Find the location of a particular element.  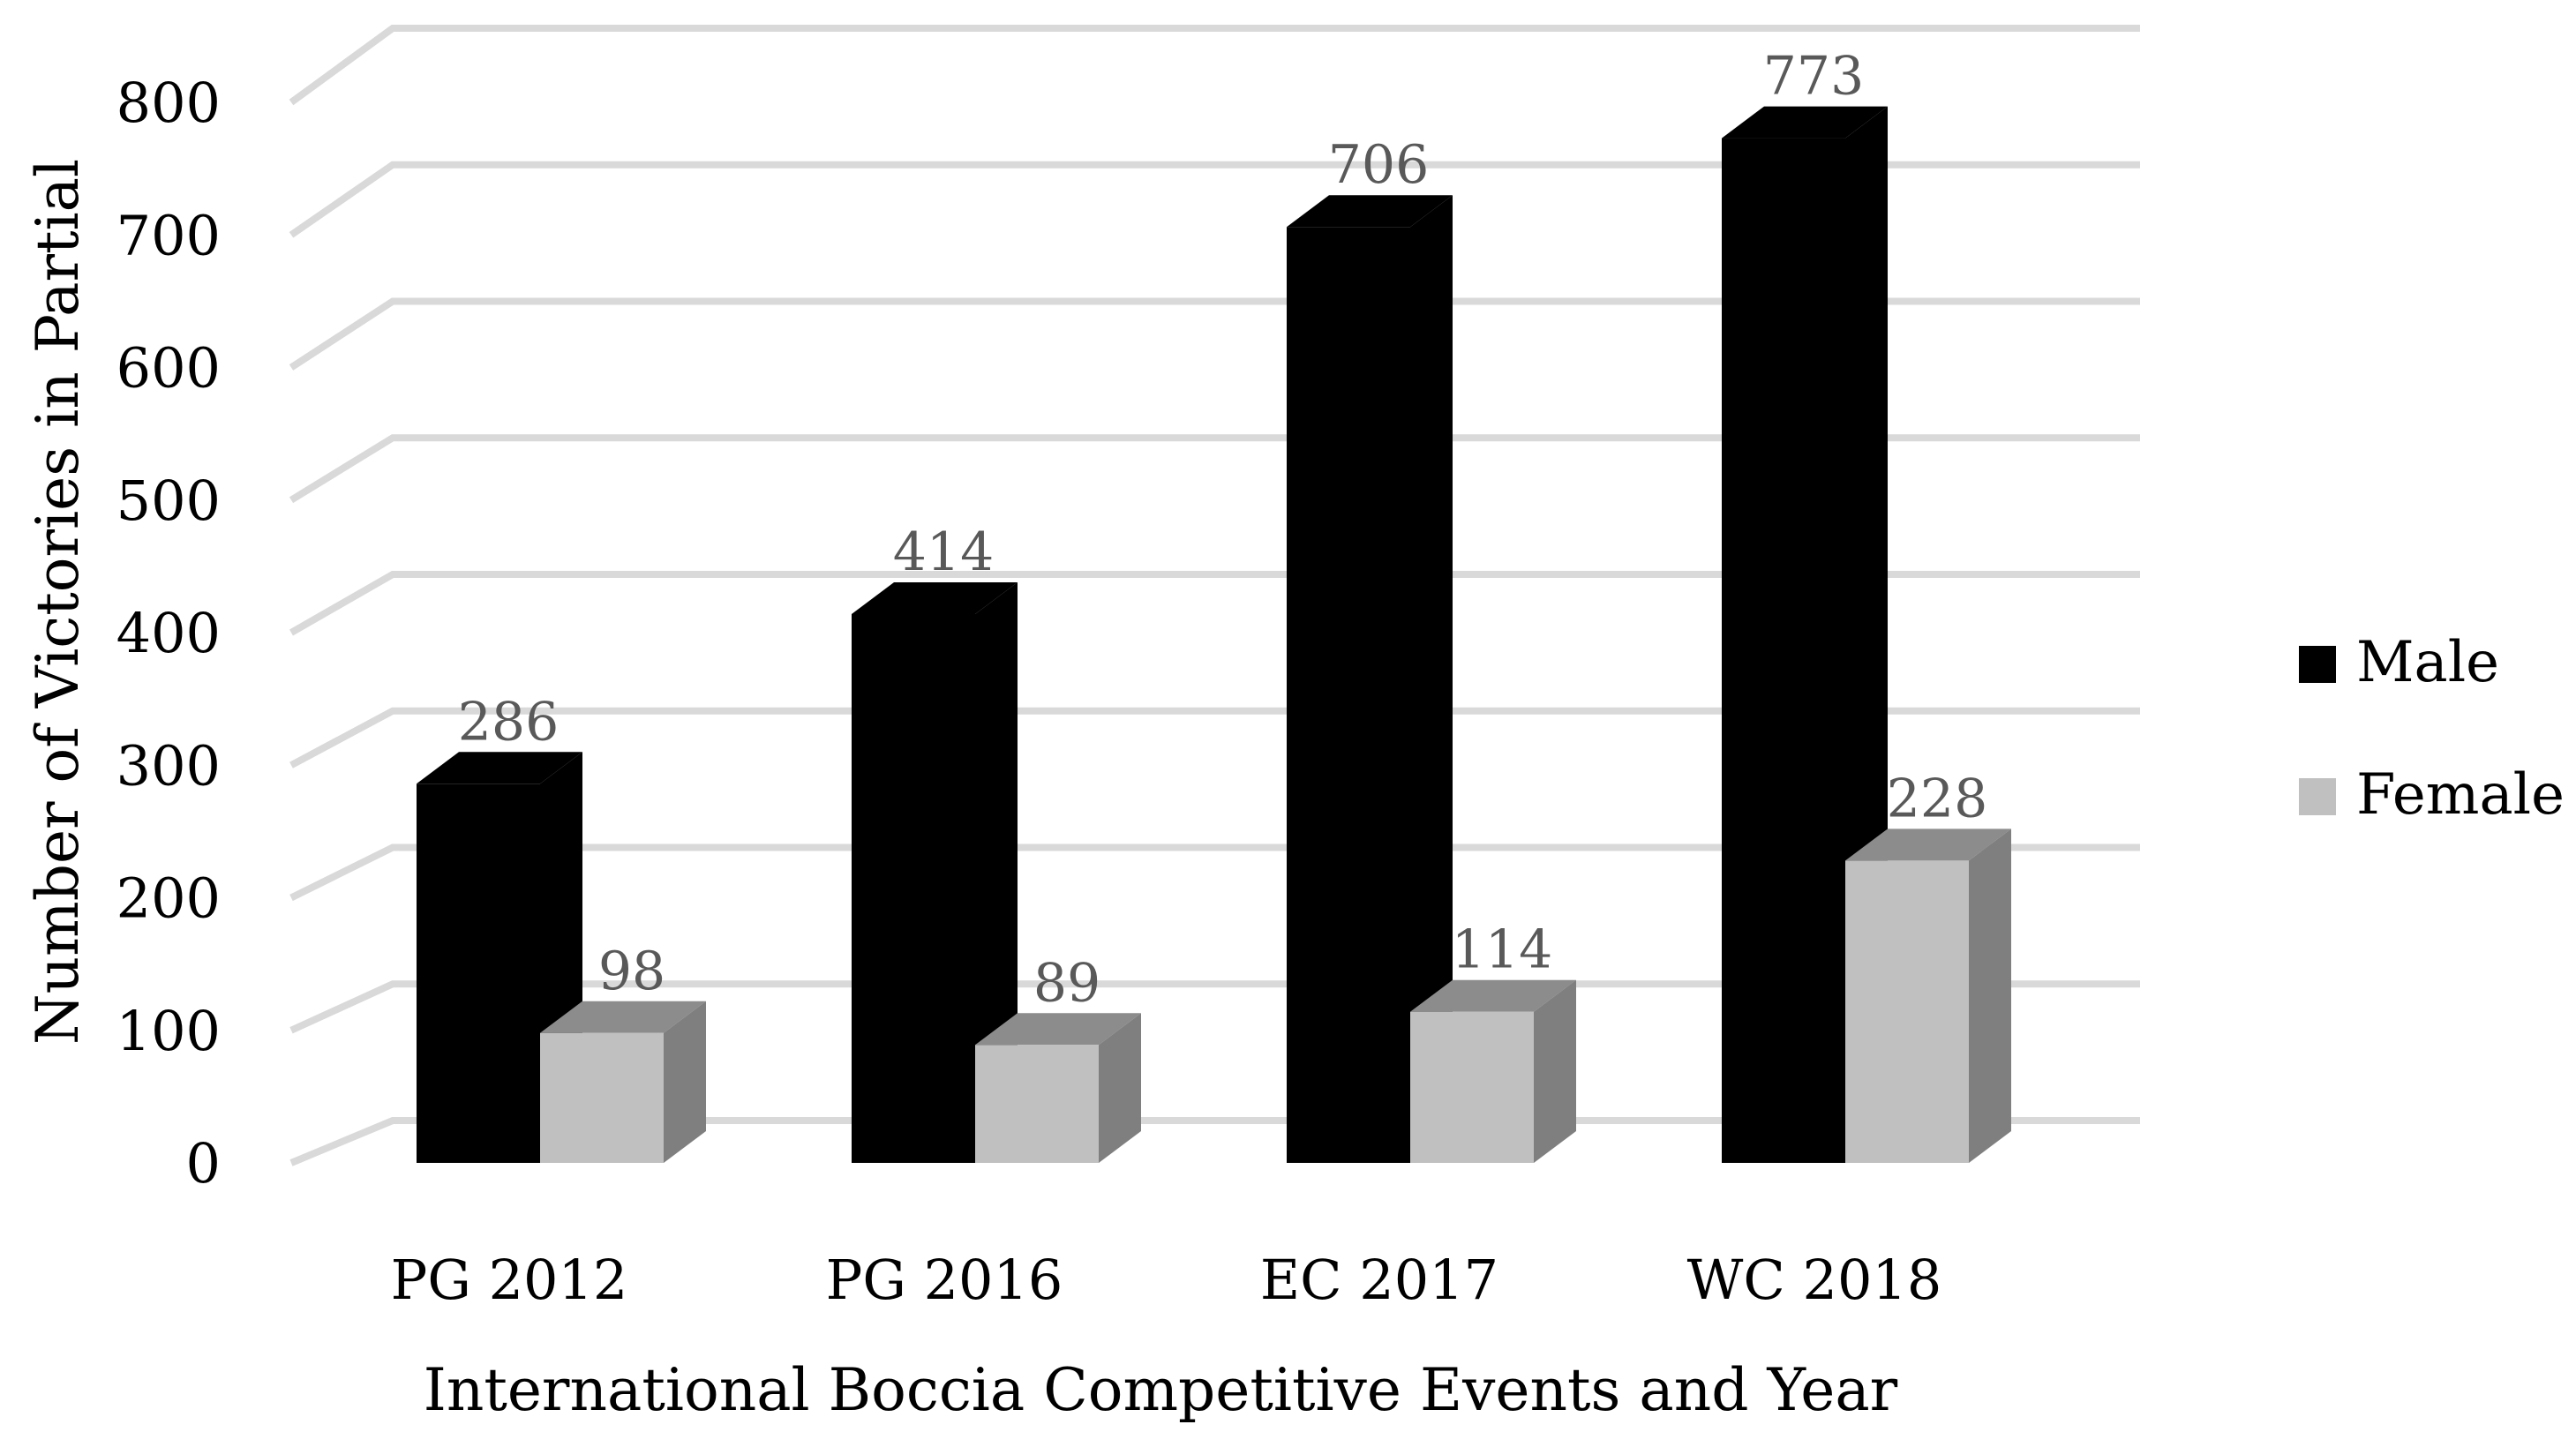

x-tick-label: PG 2012 is located at coordinates (509, 1280).